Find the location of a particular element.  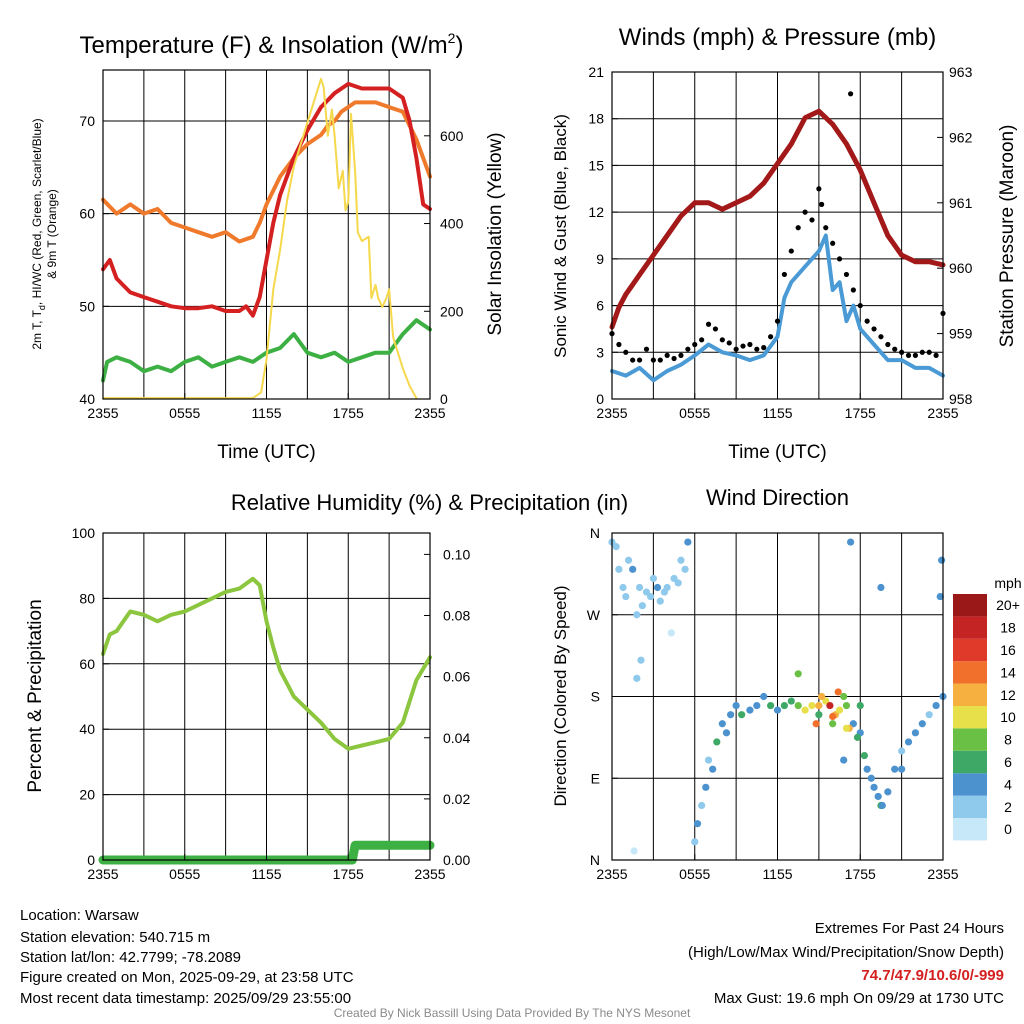

legend-label: 10 is located at coordinates (1008, 717).